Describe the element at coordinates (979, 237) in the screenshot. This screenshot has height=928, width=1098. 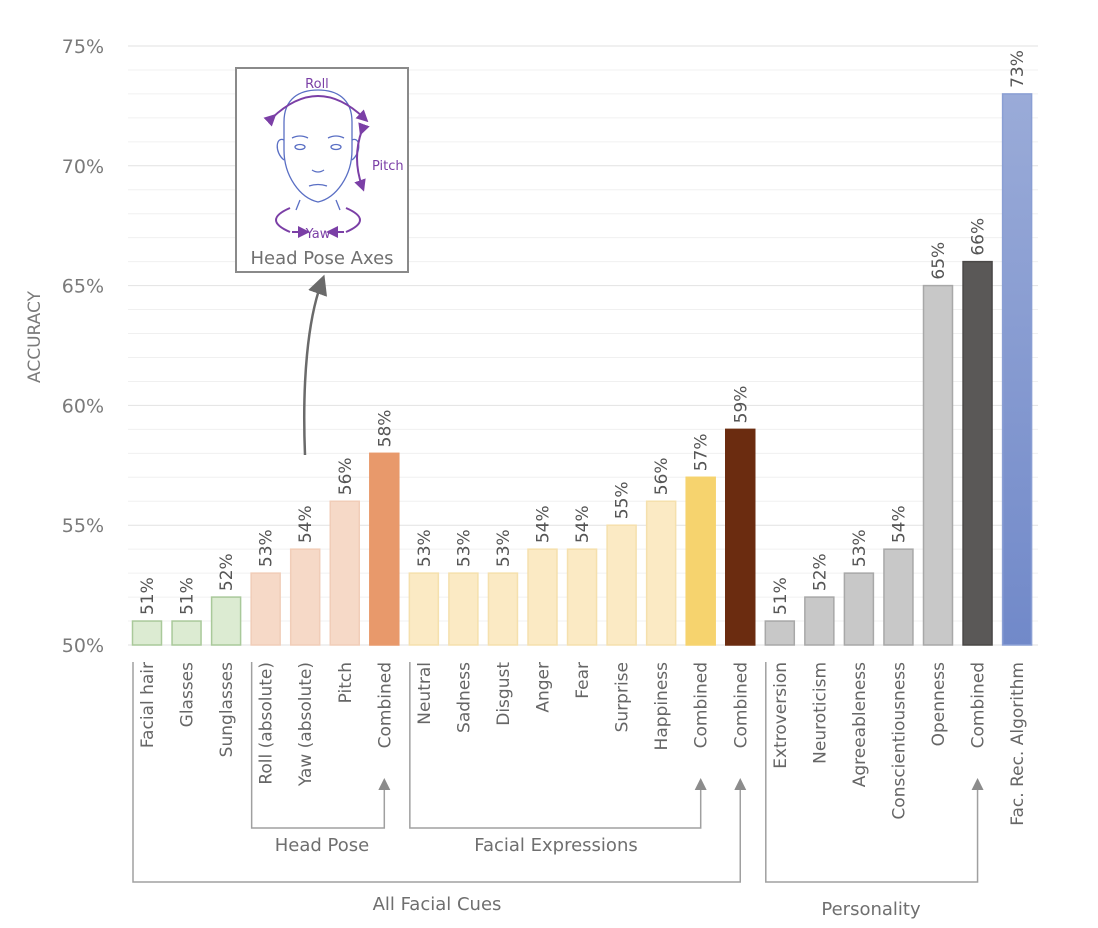
I see `data-label: 66%` at that location.